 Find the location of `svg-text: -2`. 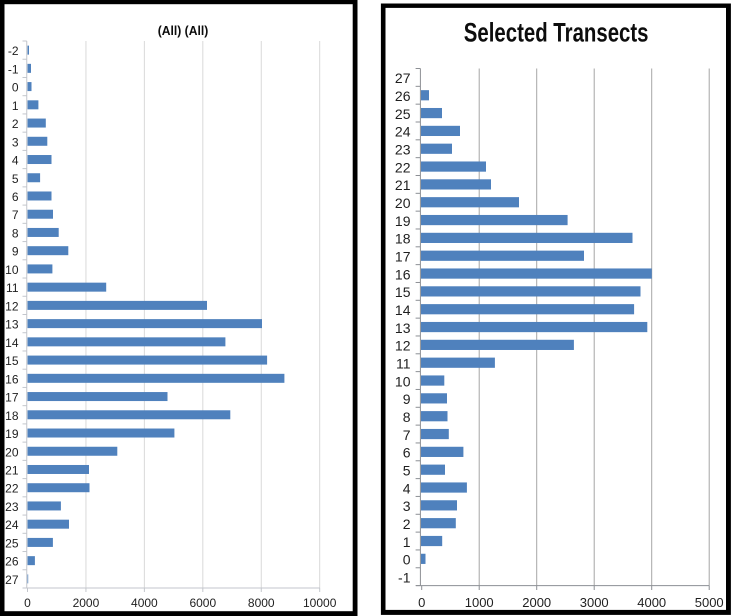

svg-text: -2 is located at coordinates (13, 51).